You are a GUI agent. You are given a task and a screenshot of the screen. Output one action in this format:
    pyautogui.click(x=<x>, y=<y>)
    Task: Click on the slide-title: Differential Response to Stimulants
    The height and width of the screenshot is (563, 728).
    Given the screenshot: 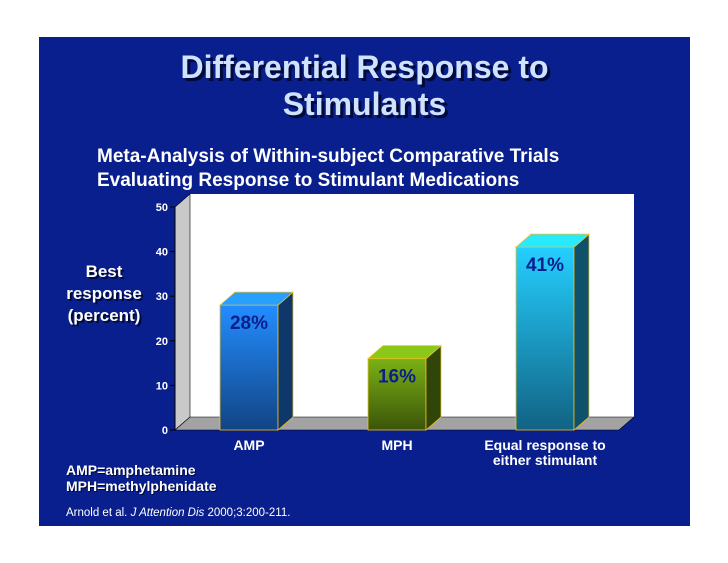 What is the action you would take?
    pyautogui.click(x=364, y=86)
    